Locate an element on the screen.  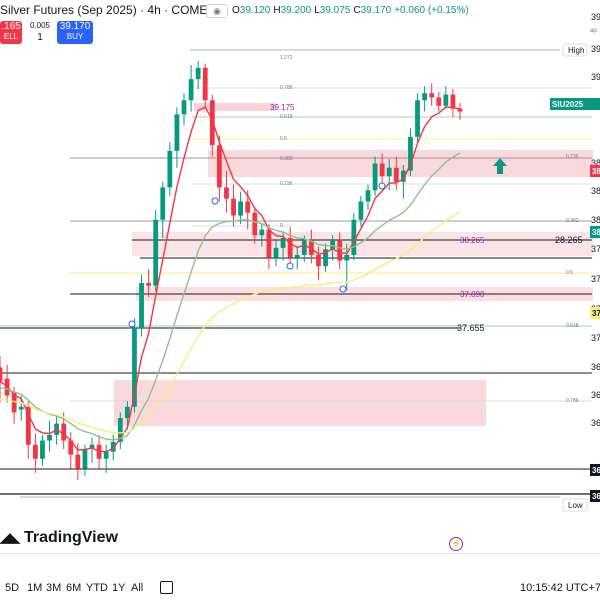
symbol-title: Silver Futures (Sep 2025) · 4h · COMEX is located at coordinates (108, 10).